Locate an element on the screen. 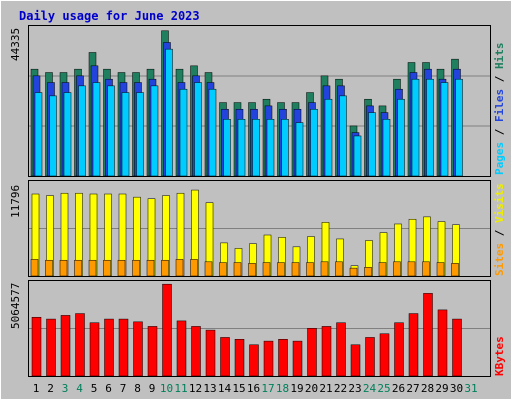  day-label-25: 25 is located at coordinates (383, 388).